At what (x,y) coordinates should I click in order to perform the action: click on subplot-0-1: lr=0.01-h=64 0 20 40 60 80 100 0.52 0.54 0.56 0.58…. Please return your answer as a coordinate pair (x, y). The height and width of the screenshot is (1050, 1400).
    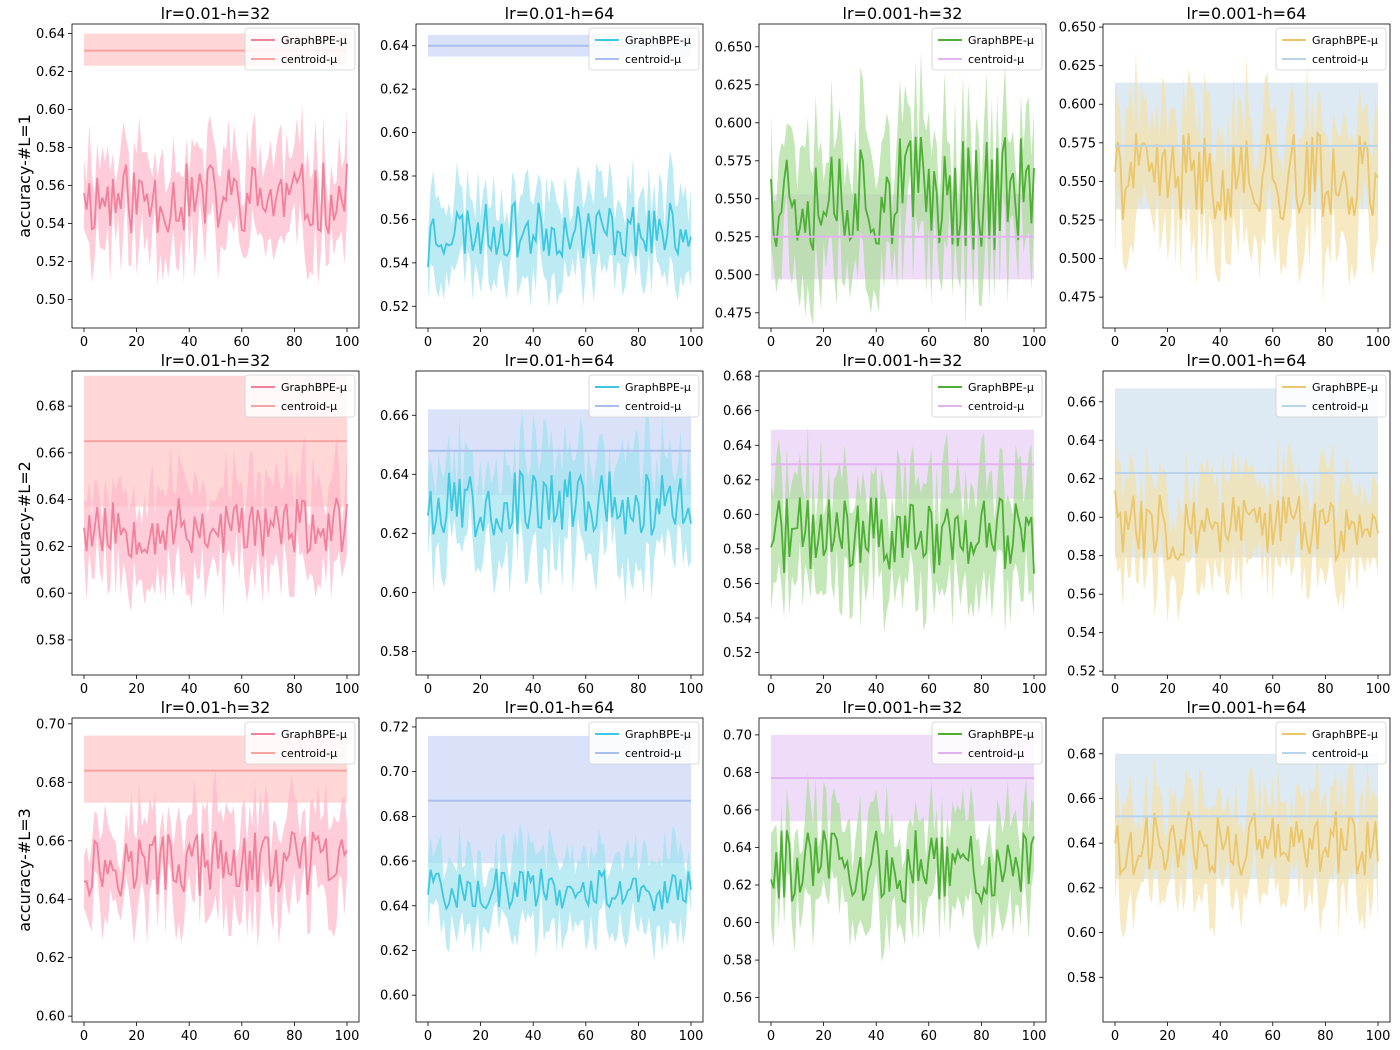
    Looking at the image, I should click on (541, 177).